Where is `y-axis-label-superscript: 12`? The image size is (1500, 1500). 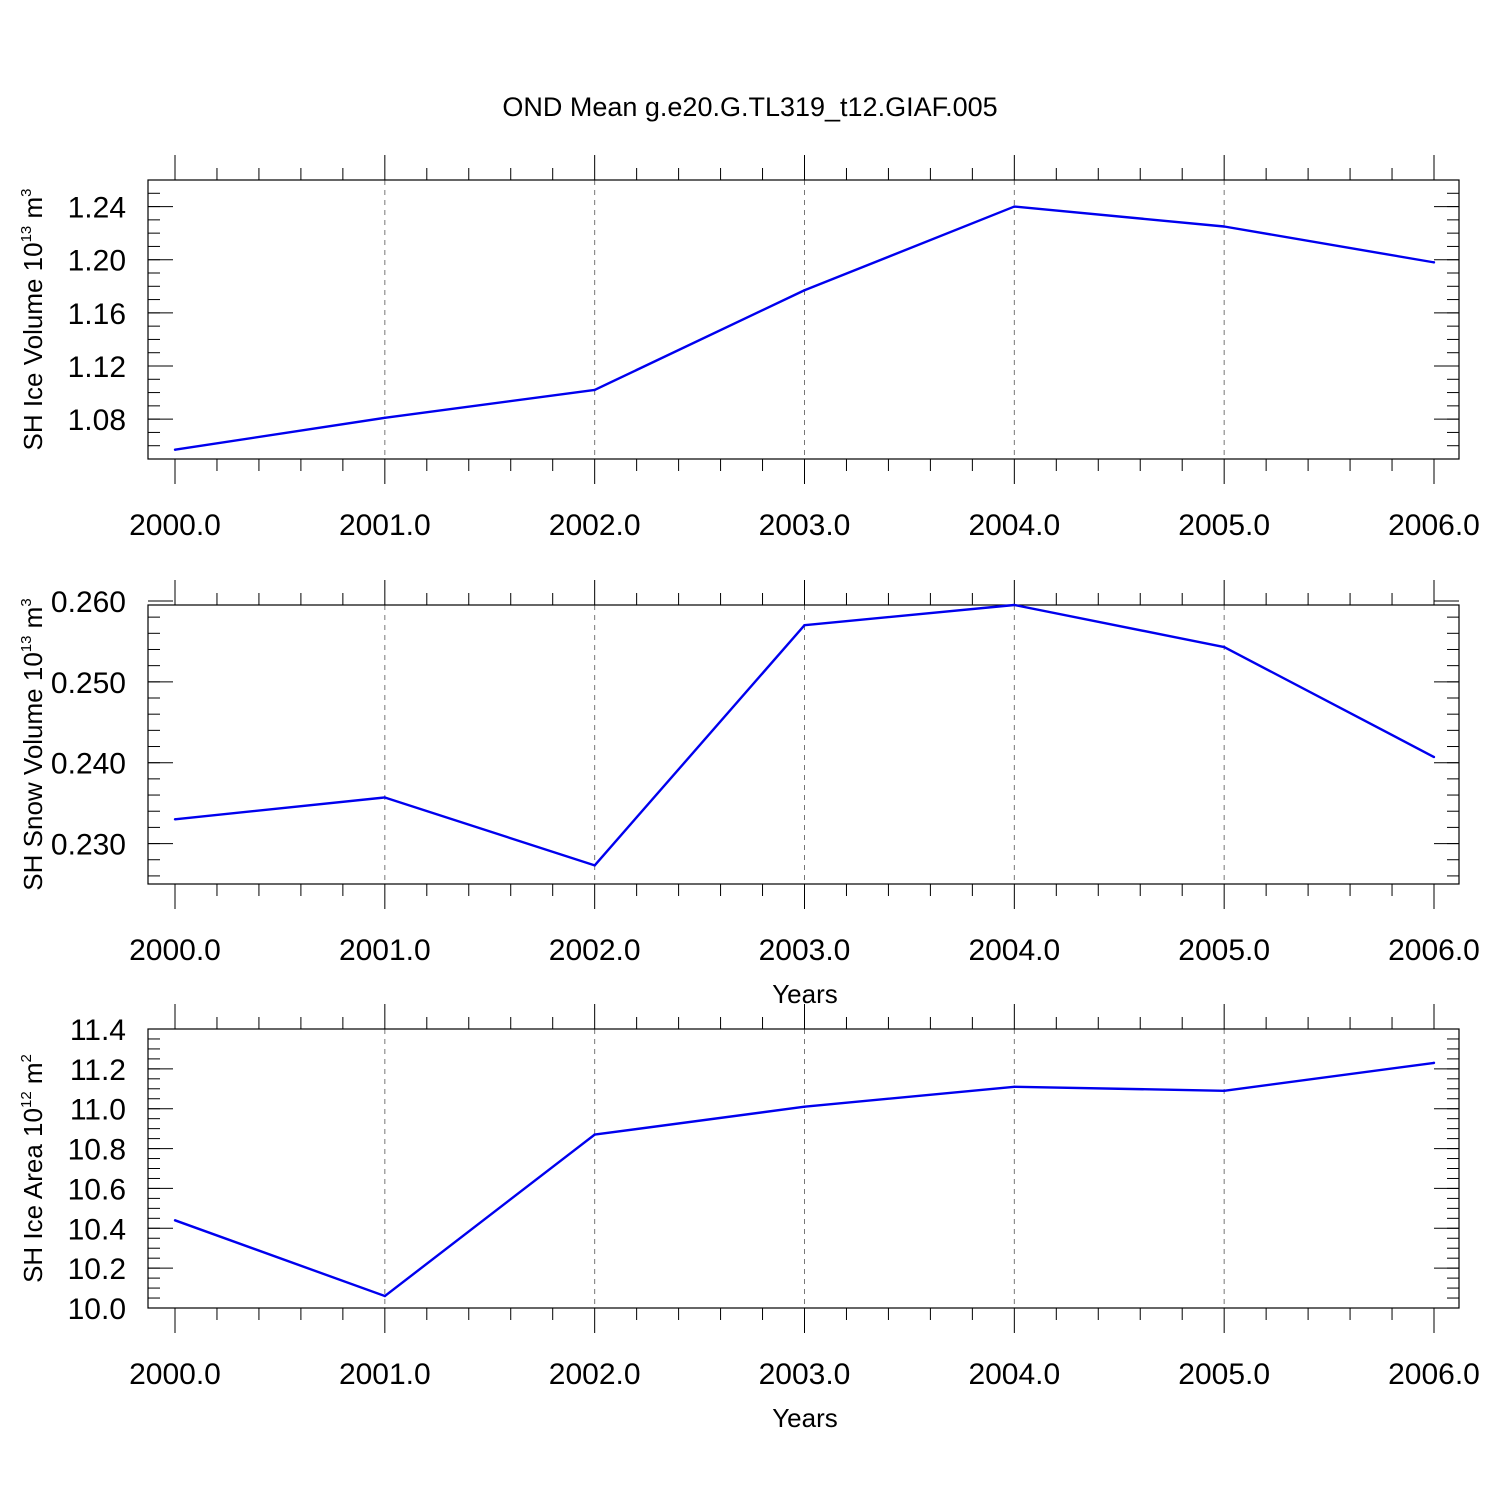 y-axis-label-superscript: 12 is located at coordinates (26, 1099).